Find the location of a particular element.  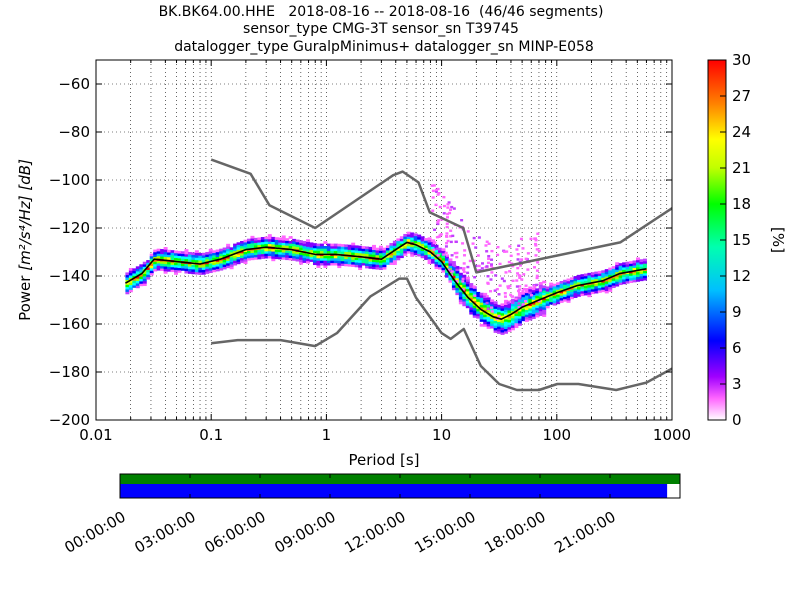

y-tick-label: −180 is located at coordinates (69, 372).